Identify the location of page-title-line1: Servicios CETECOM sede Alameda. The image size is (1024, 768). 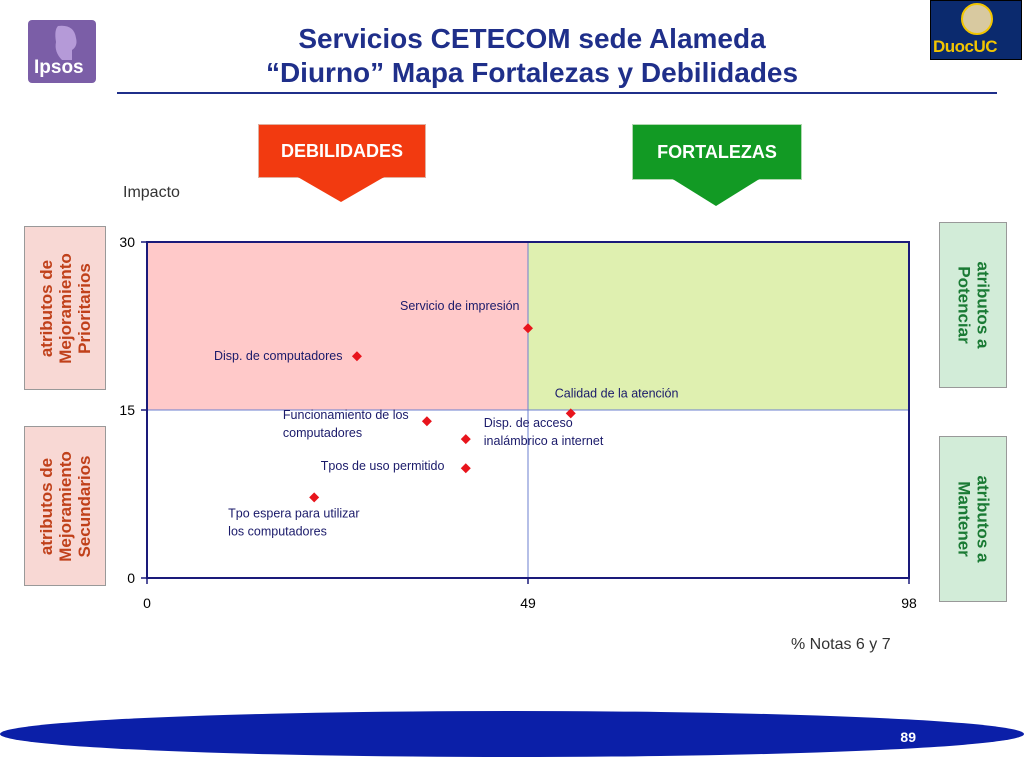
(532, 38).